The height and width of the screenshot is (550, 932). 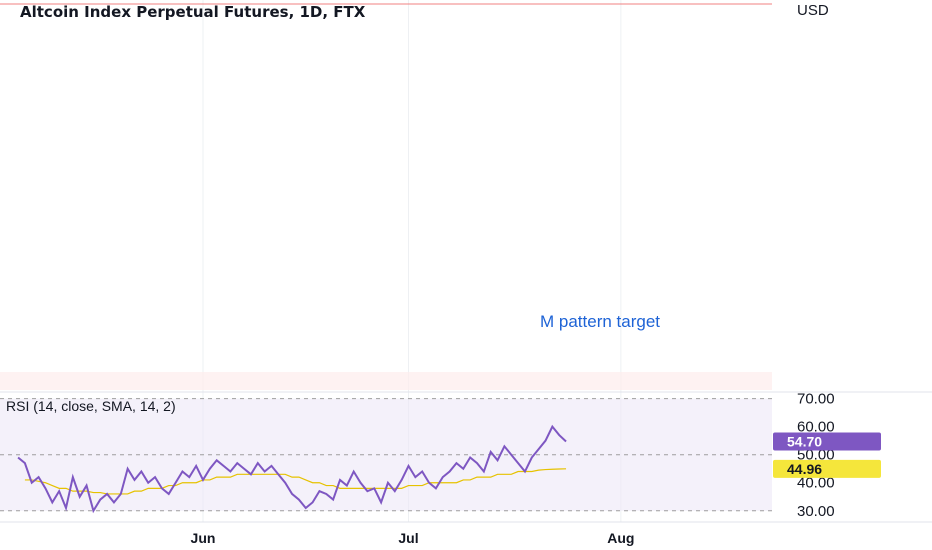 I want to click on chart-title: Altcoin Index Perpetual Futures, 1D, FTX, so click(x=193, y=12).